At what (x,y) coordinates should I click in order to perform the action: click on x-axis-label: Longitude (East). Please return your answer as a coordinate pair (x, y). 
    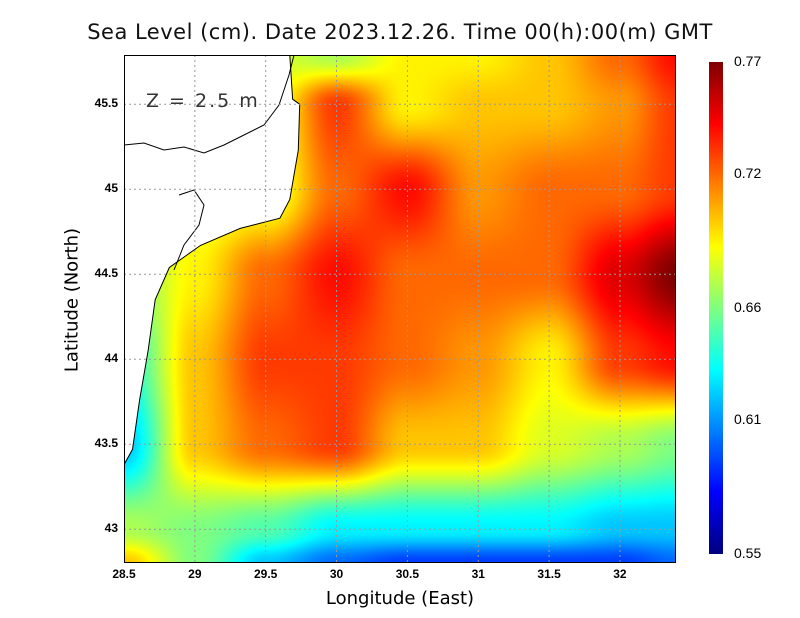
    Looking at the image, I should click on (400, 598).